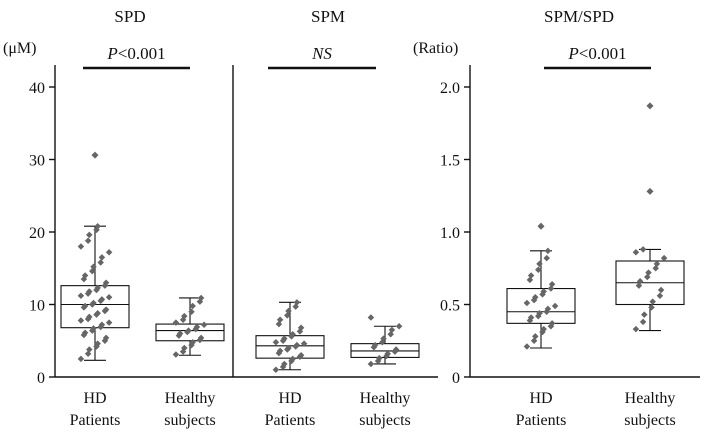  I want to click on significance-suffix-2: <0.001, so click(603, 53).